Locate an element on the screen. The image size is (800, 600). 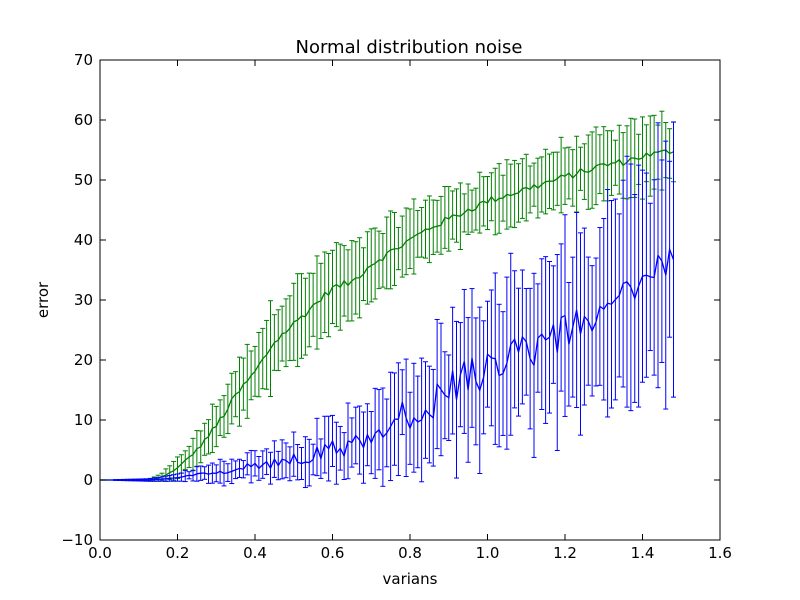
y-tick-label: 10 is located at coordinates (83, 420).